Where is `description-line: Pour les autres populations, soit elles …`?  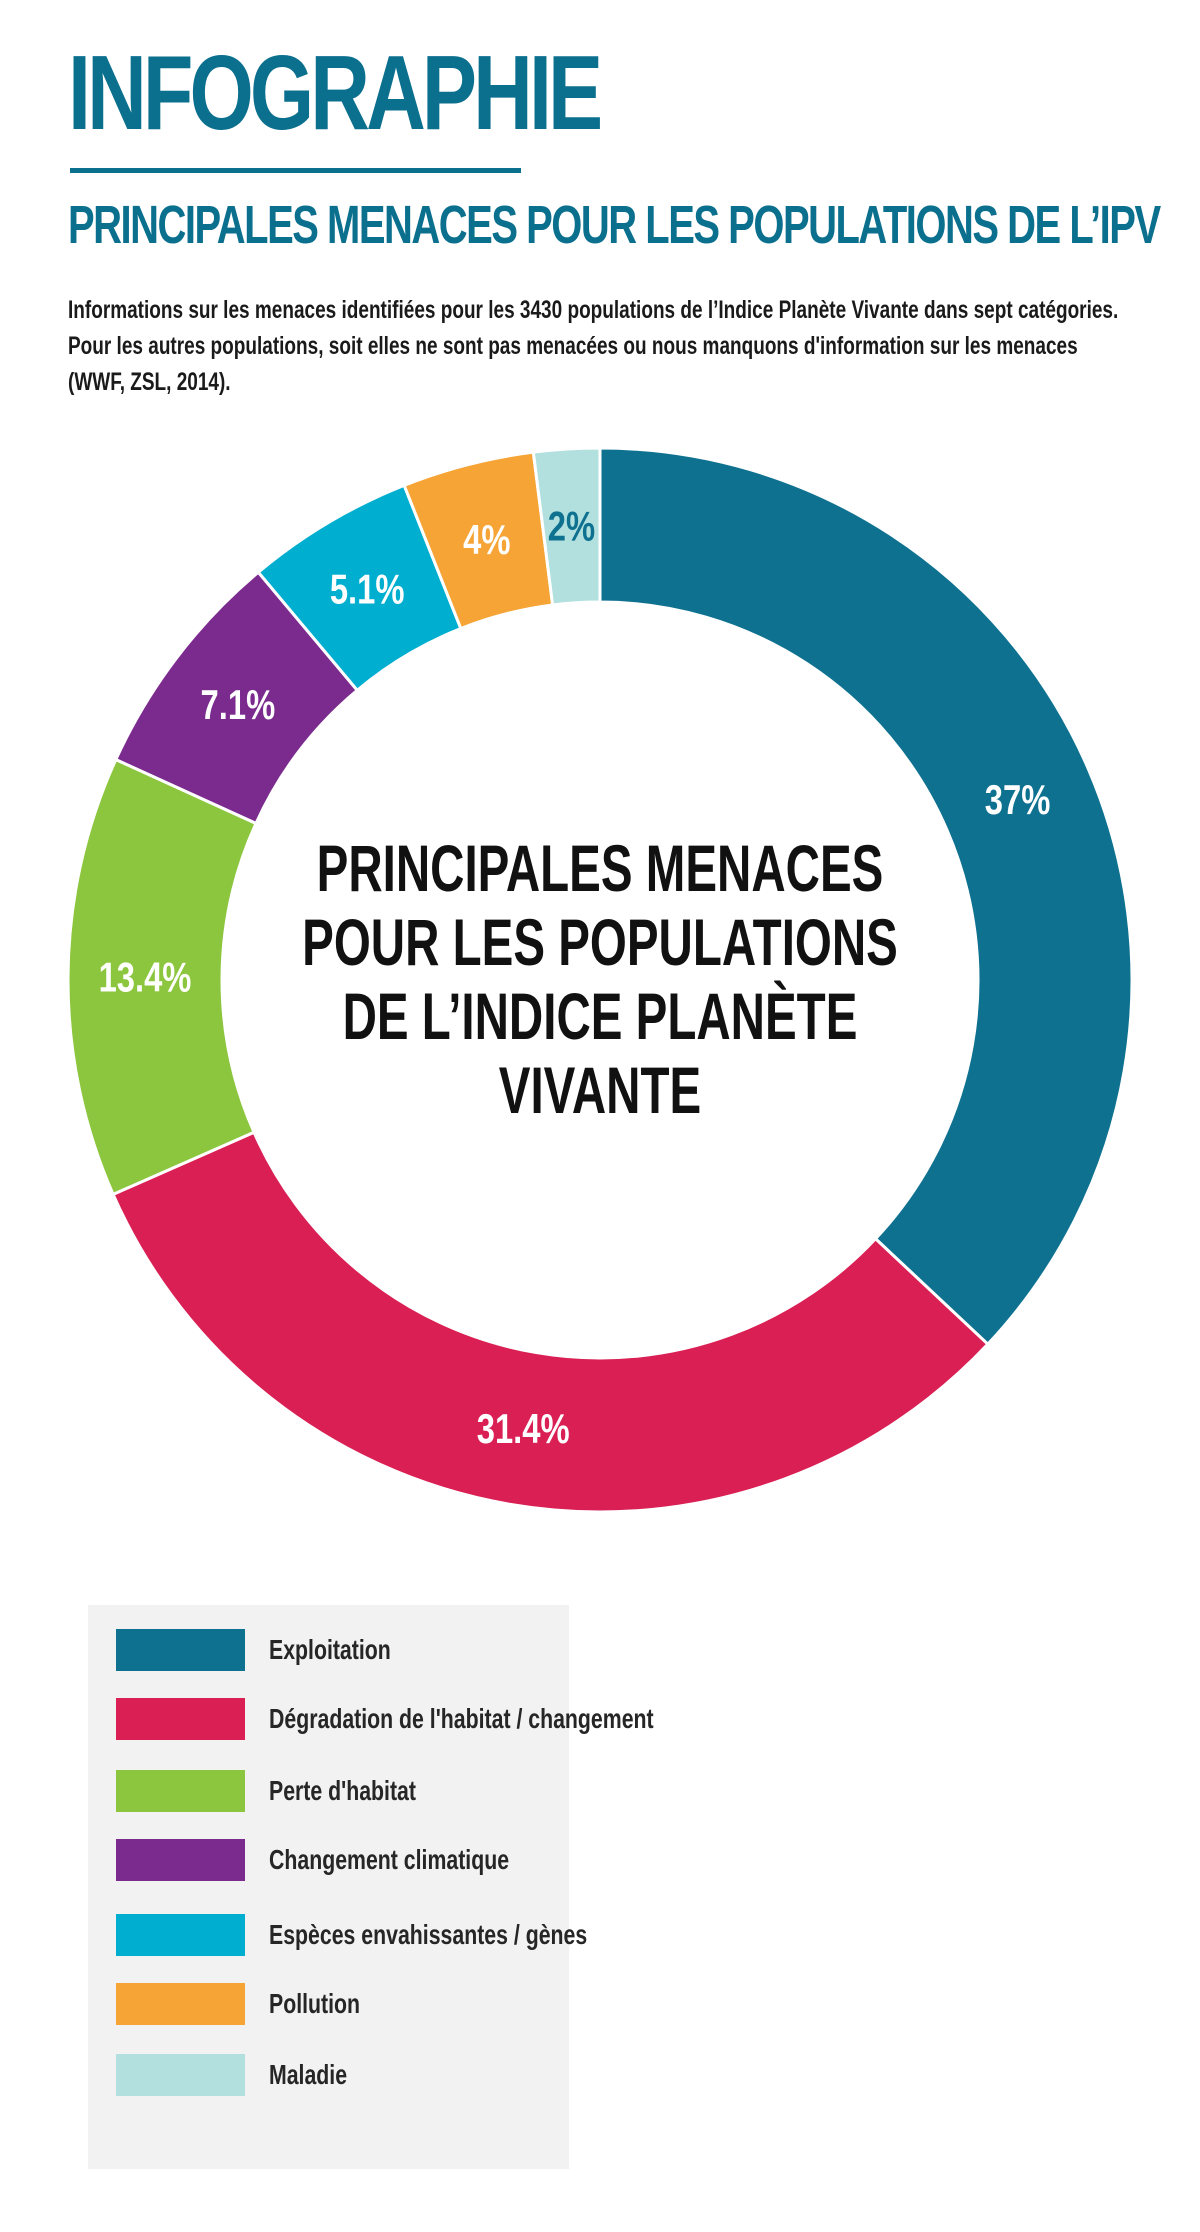
description-line: Pour les autres populations, soit elles … is located at coordinates (573, 346).